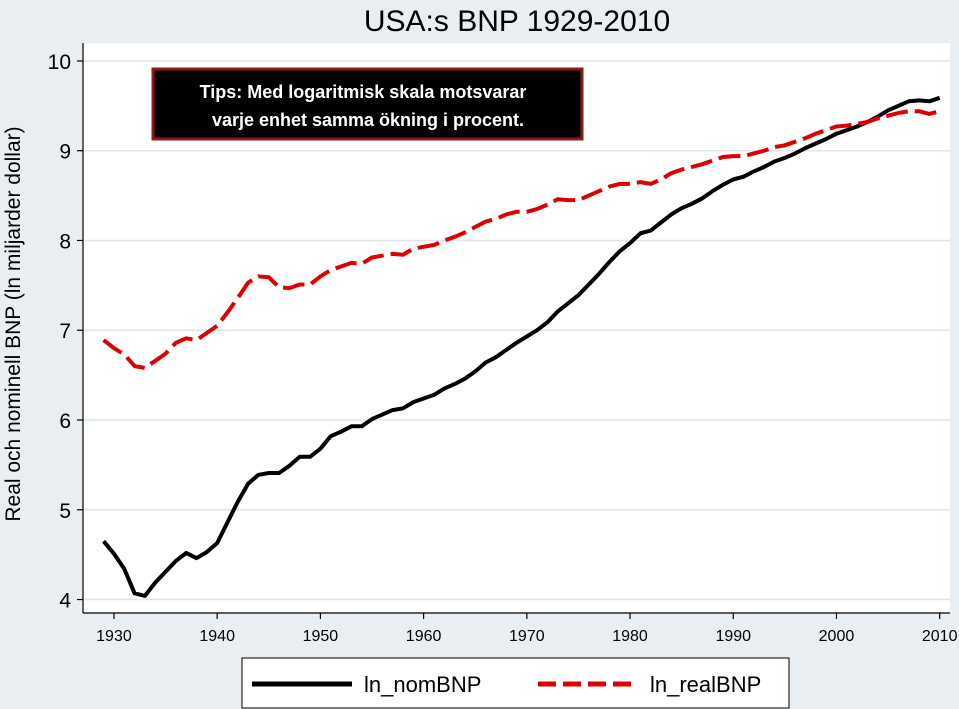 This screenshot has width=959, height=709. I want to click on annotation-line-2: varje enhet samma ökning i procent., so click(368, 120).